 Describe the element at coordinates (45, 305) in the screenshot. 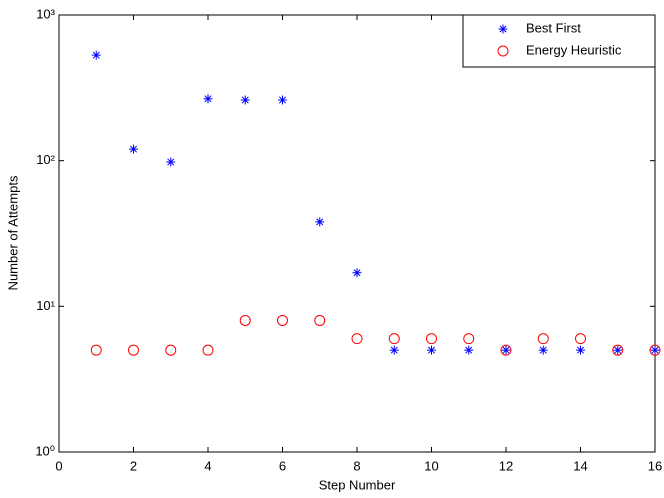

I see `y-tick-label: 10¹` at that location.